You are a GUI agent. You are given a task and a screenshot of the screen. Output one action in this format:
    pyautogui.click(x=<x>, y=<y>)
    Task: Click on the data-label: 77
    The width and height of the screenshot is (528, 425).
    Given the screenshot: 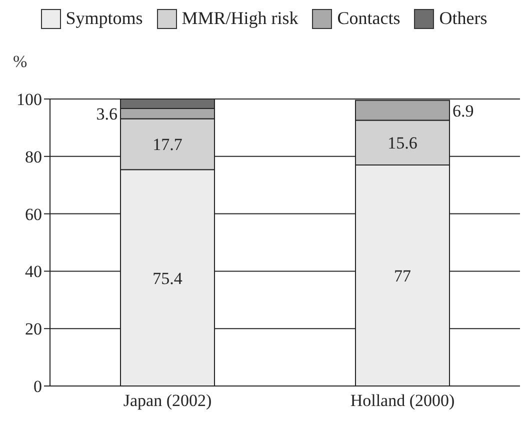 What is the action you would take?
    pyautogui.click(x=403, y=276)
    